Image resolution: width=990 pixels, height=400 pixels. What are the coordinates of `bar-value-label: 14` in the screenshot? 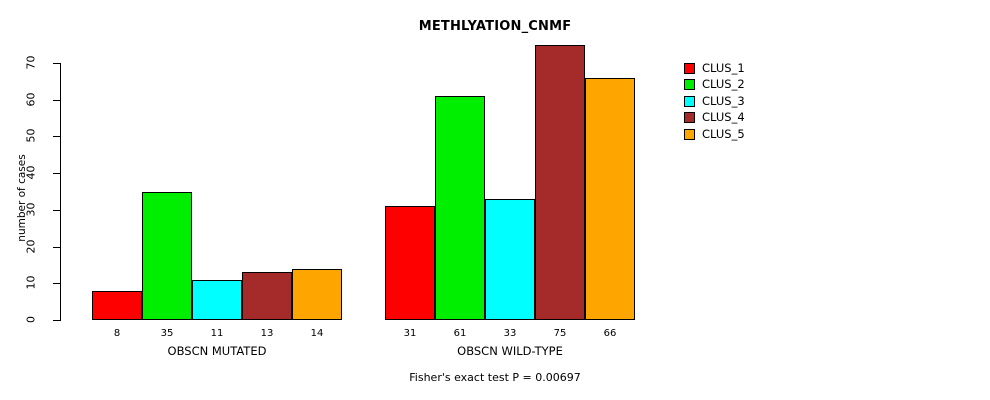 It's located at (317, 333).